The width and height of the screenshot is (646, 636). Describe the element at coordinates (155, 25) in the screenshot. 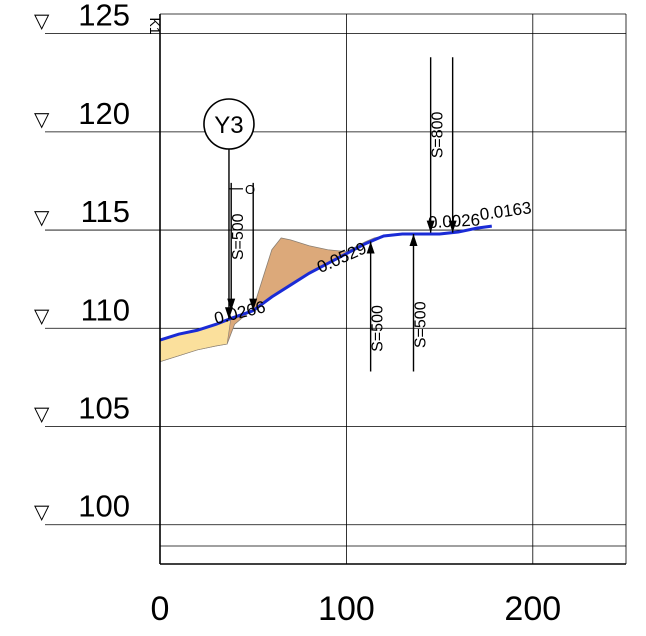

I see `chainage-marker: K1` at that location.